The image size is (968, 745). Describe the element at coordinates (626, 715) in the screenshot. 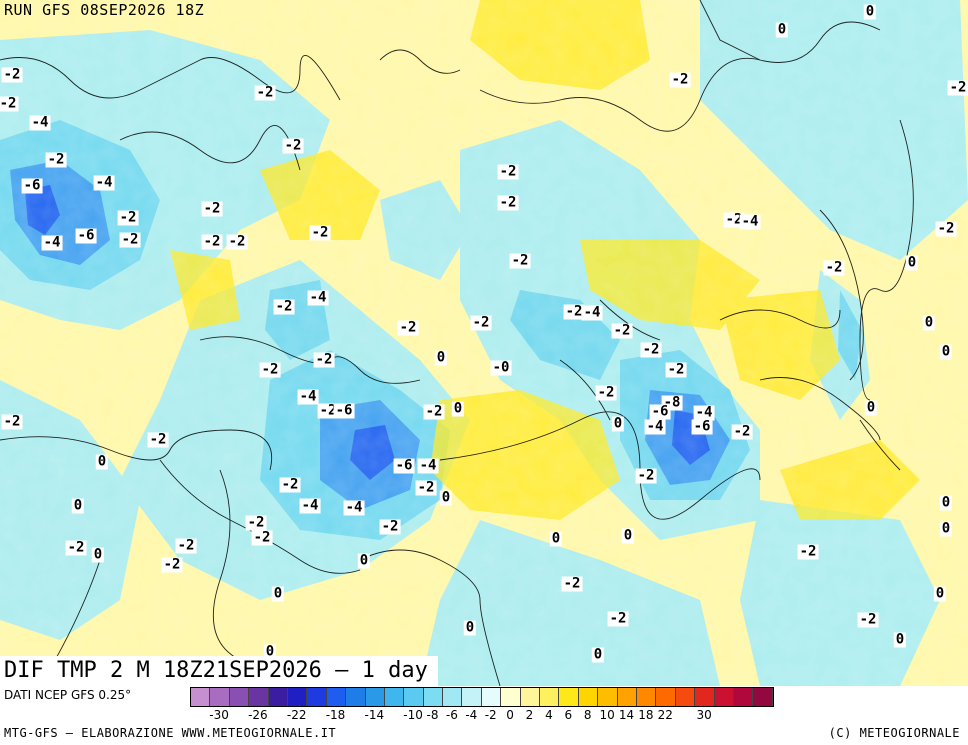

I see `scale-tick-label: 14` at that location.